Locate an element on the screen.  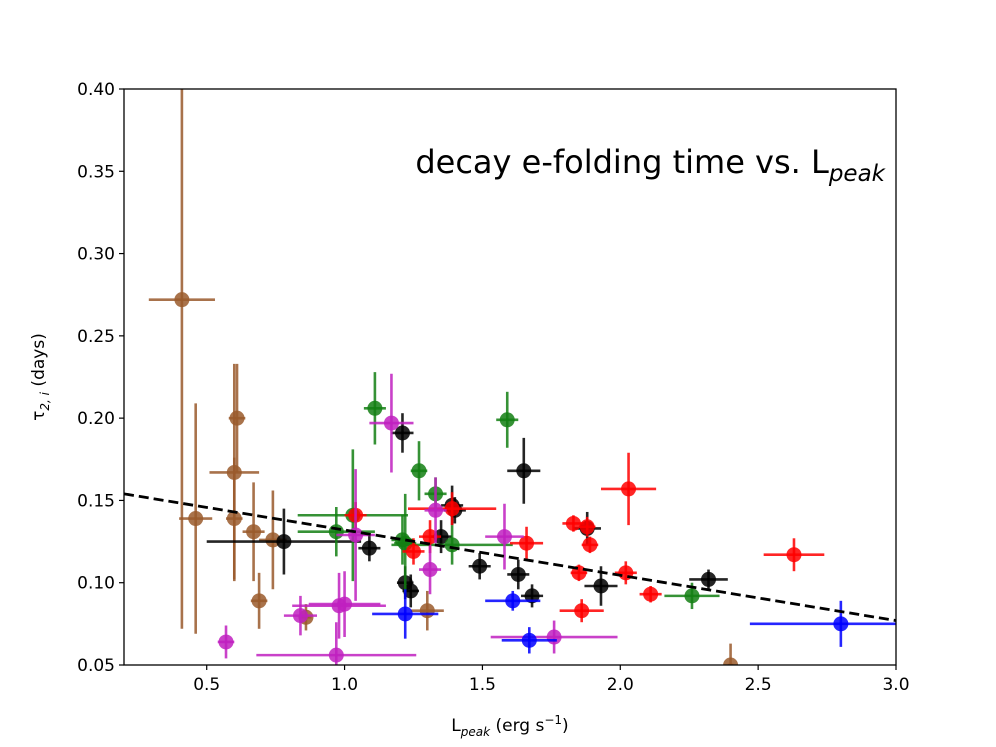
y-tick-label: 0.30 is located at coordinates (96, 255).